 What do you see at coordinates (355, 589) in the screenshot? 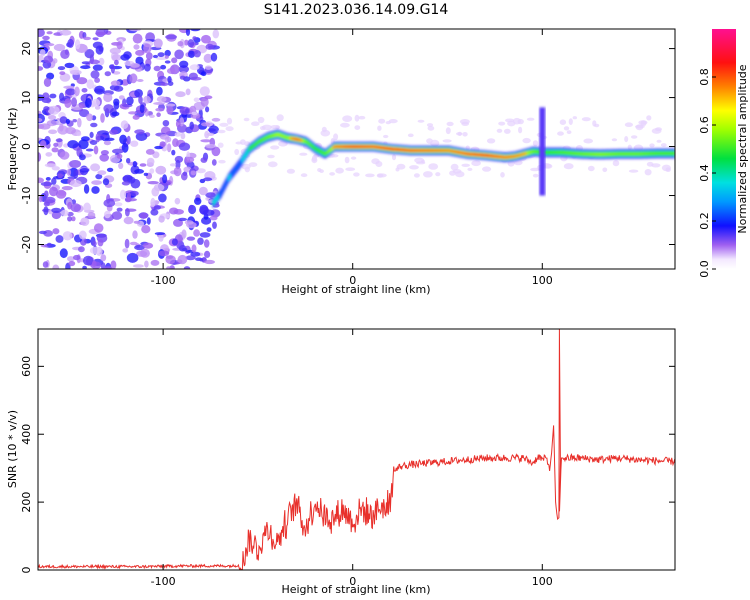
I see `snr-x-label: Height of straight line (km)` at bounding box center [355, 589].